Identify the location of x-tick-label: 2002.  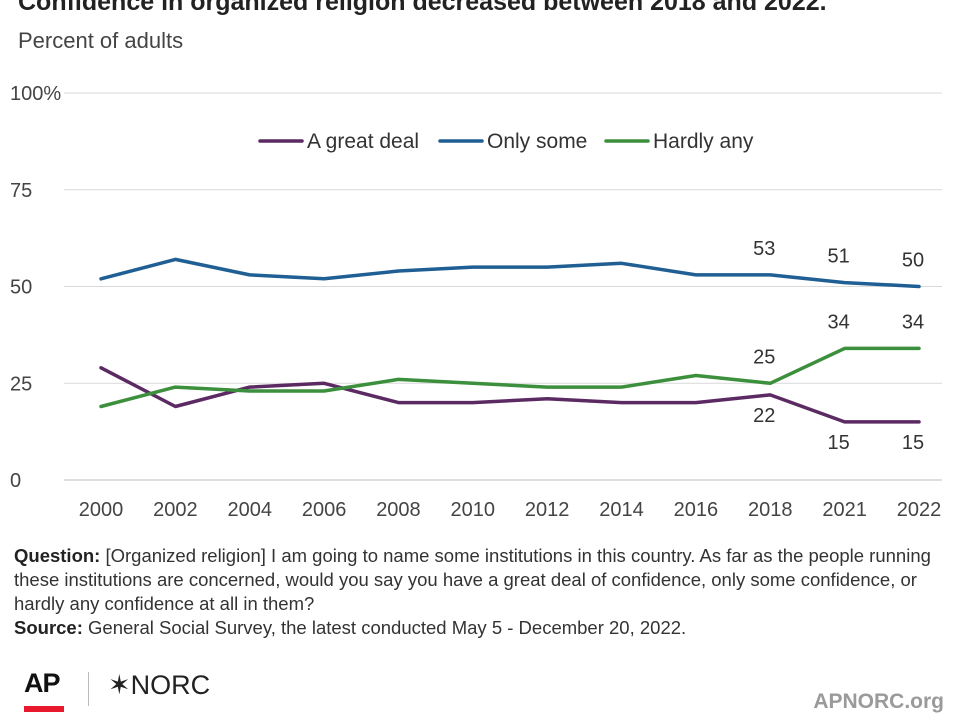
(175, 510).